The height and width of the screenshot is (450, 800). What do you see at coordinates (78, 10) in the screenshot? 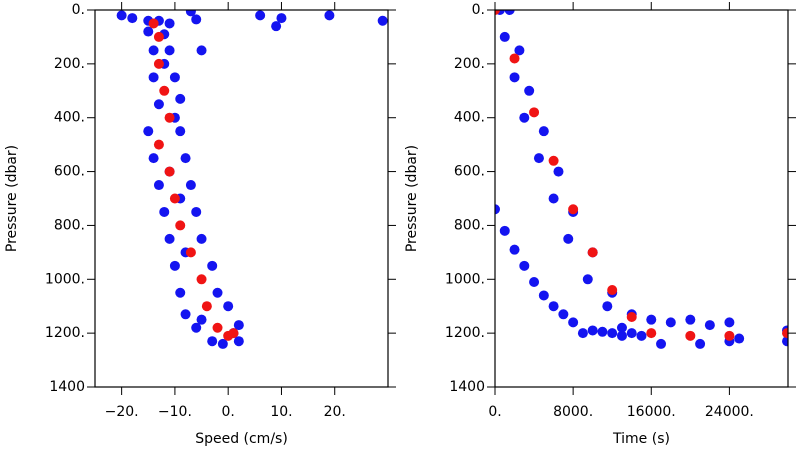
I see `y-tick-label: 0.` at bounding box center [78, 10].